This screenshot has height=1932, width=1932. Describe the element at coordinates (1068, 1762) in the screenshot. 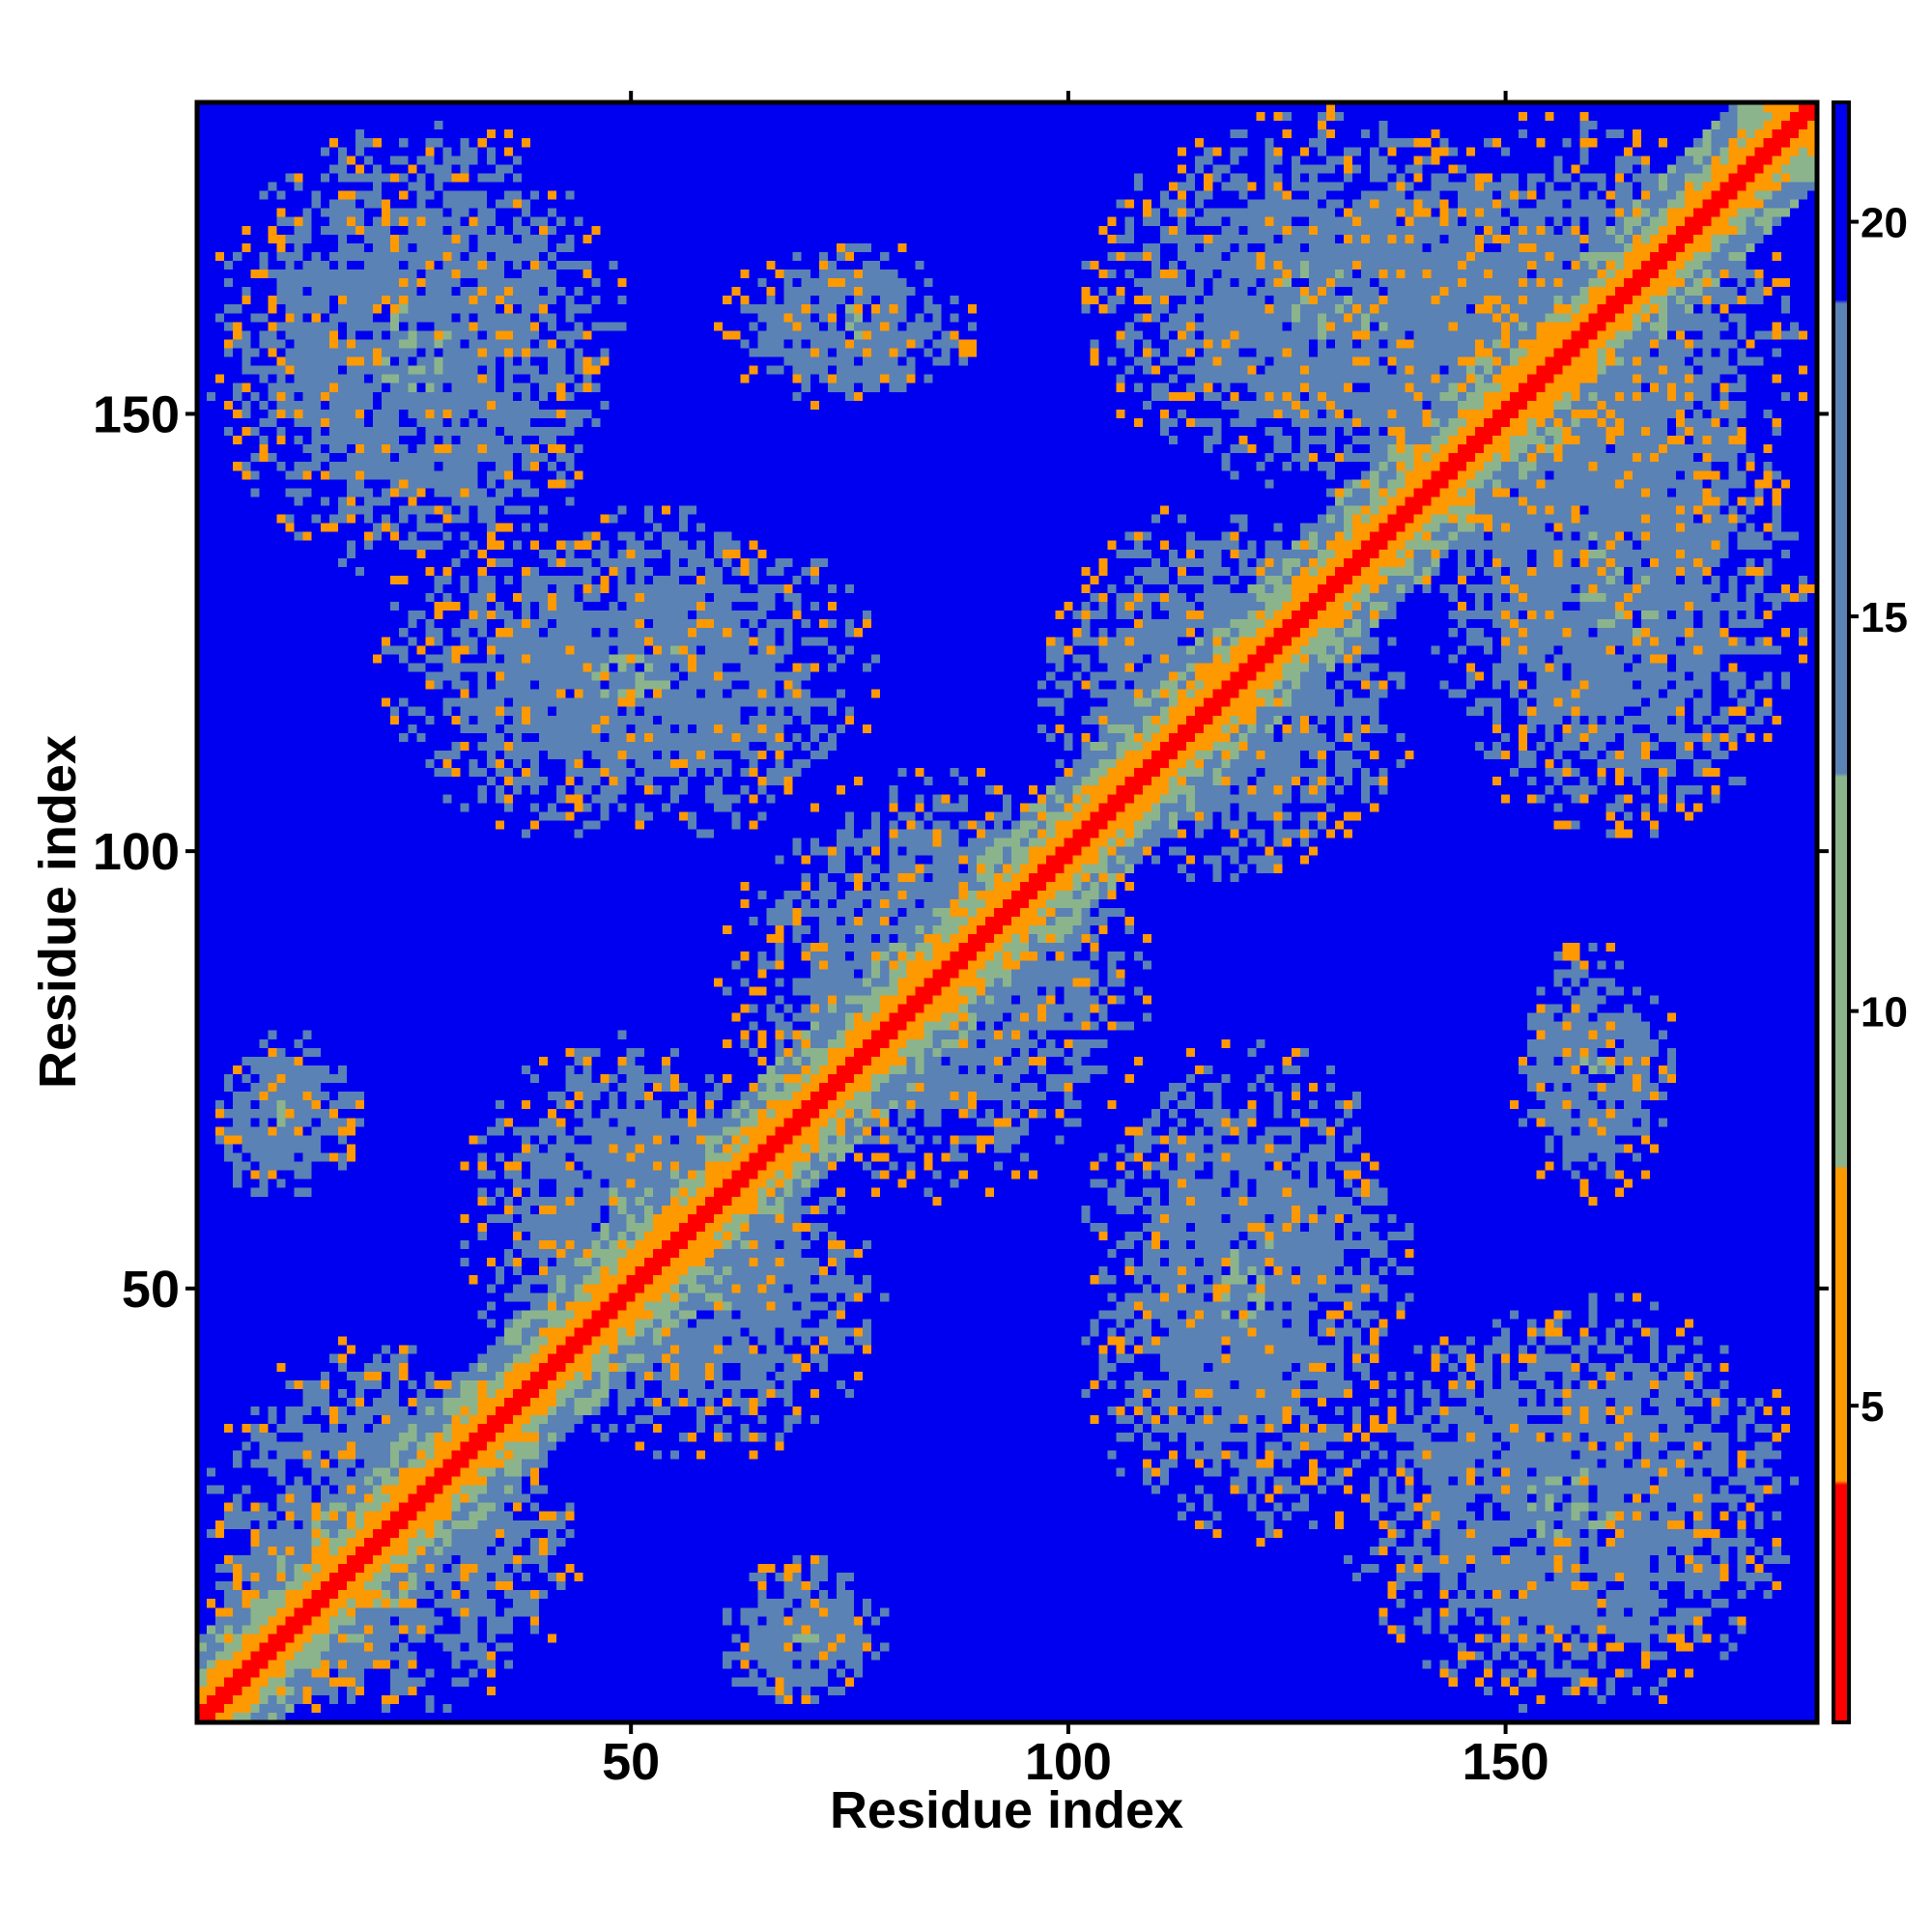

I see `x-tick-label: 100` at that location.